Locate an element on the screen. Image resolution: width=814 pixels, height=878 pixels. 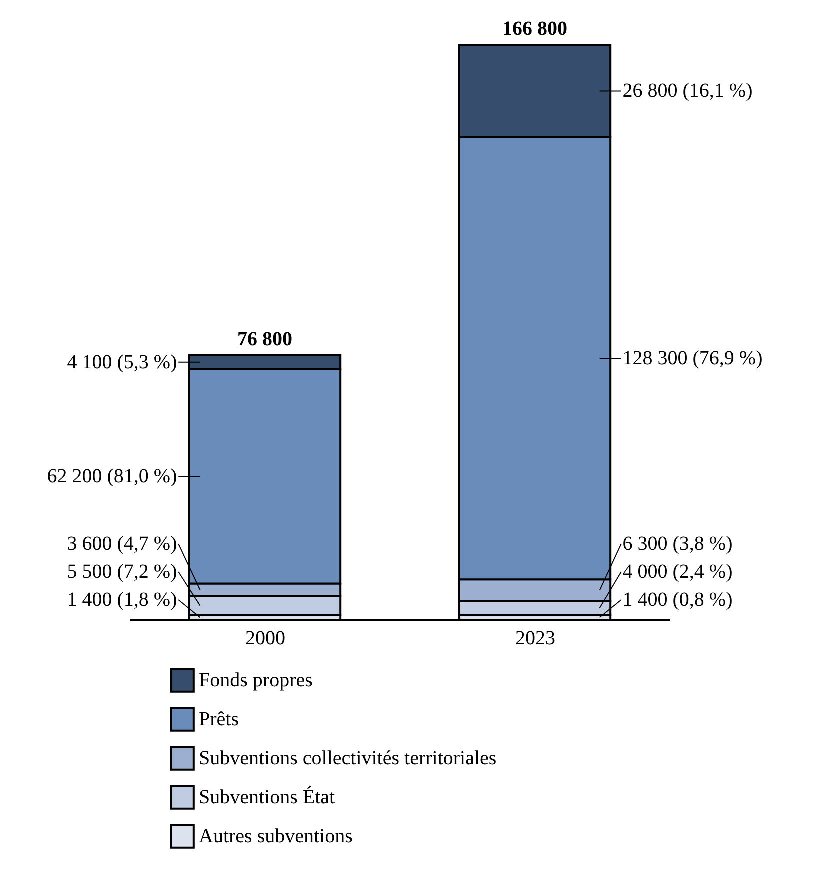
total-label: 76 800 is located at coordinates (265, 339).